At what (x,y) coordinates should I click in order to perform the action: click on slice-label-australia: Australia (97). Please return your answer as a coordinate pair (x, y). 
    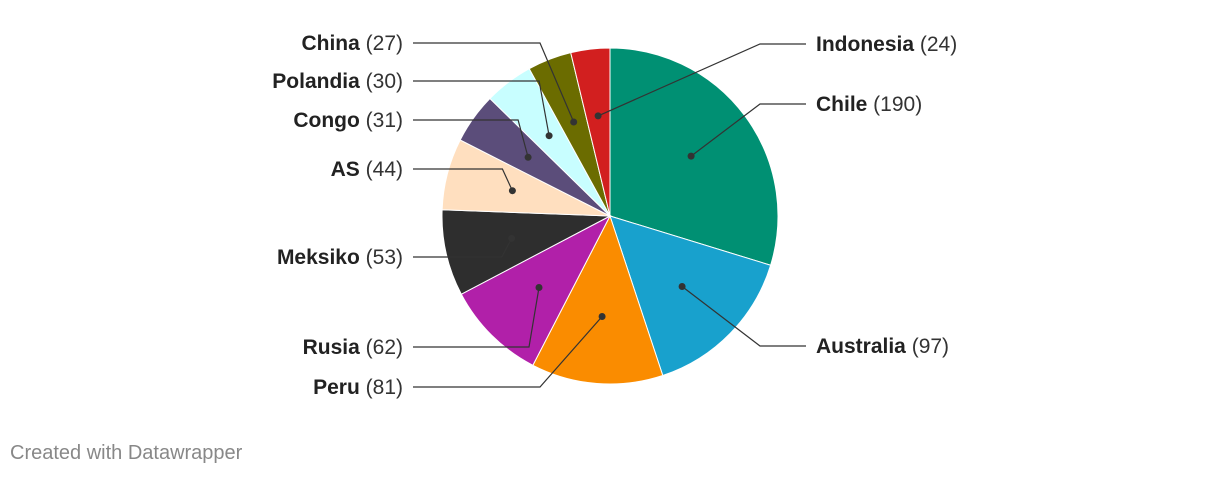
    Looking at the image, I should click on (882, 346).